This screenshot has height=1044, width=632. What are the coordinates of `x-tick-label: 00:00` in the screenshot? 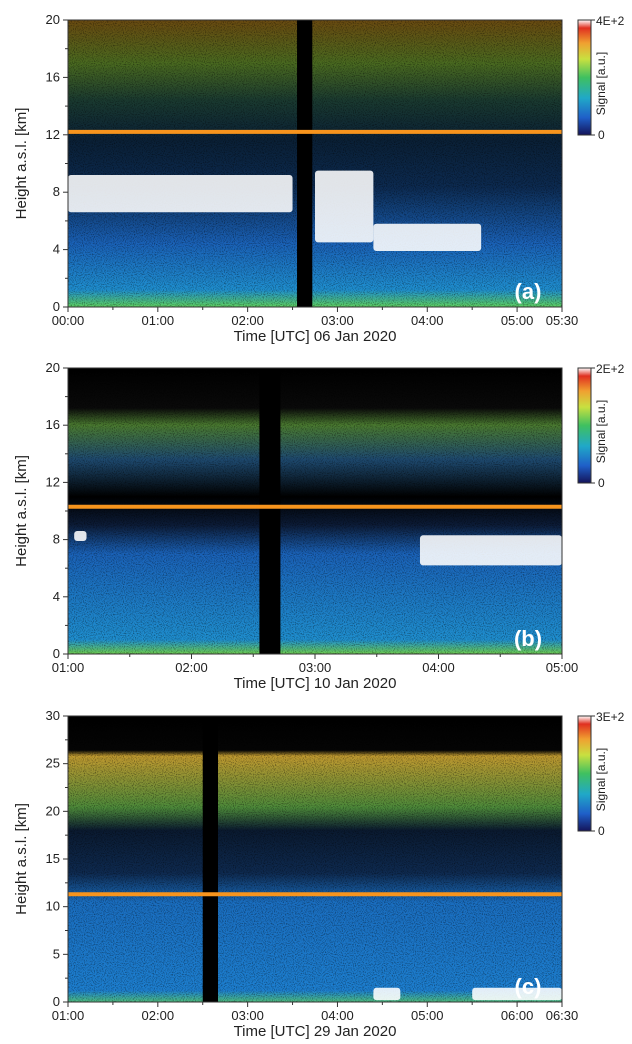 It's located at (68, 320).